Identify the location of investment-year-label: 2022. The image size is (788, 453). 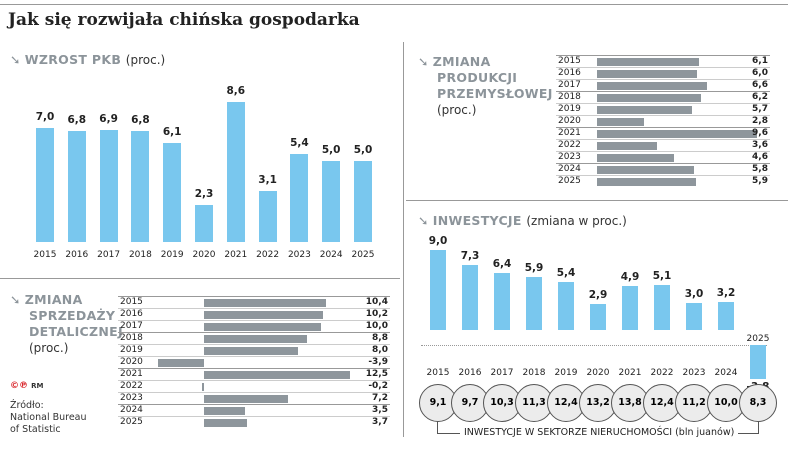
(662, 373).